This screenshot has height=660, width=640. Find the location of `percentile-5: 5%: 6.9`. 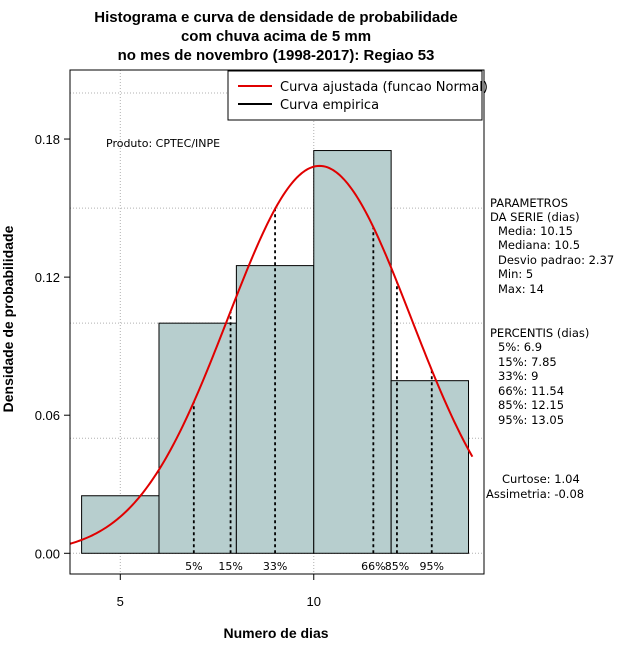

percentile-5: 5%: 6.9 is located at coordinates (520, 347).